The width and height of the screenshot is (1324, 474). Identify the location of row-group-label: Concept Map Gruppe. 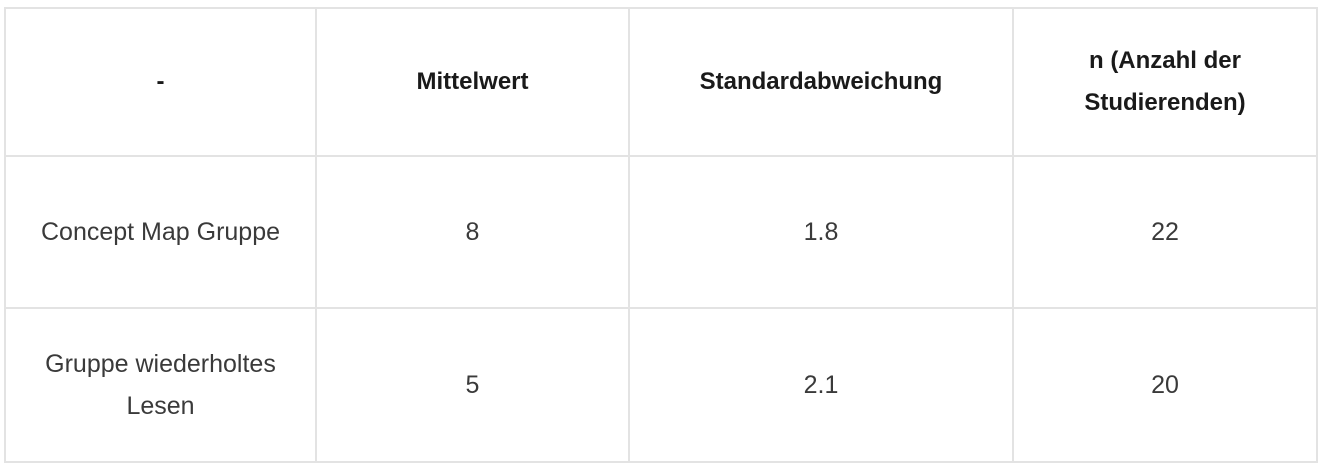
(160, 232).